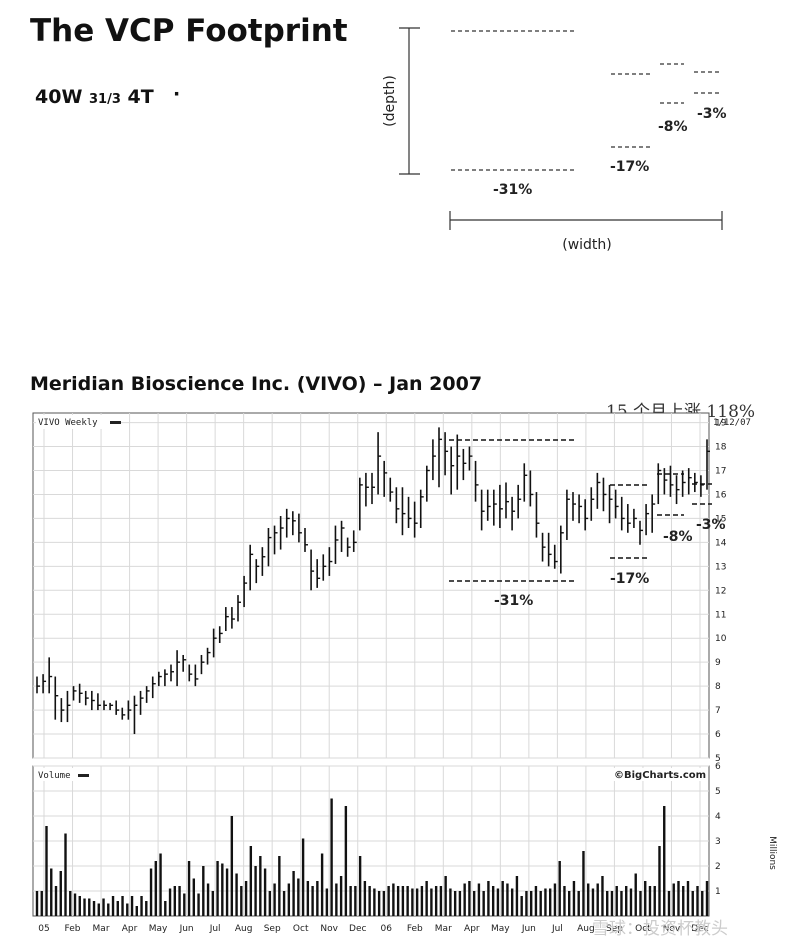  Describe the element at coordinates (56, 774) in the screenshot. I see `volume-label-bg` at that location.